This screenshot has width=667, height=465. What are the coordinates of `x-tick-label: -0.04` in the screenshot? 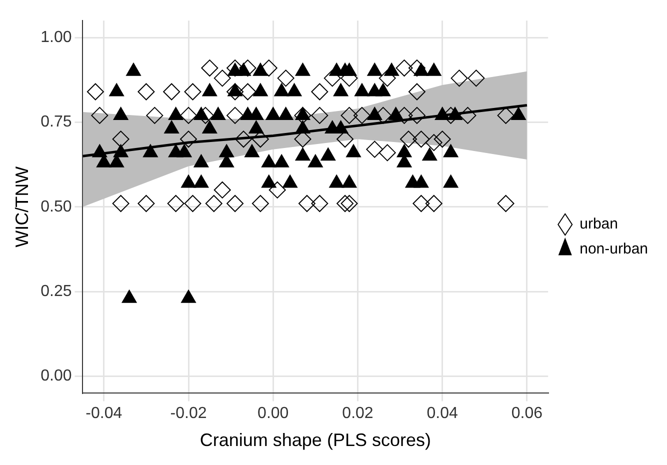 It's located at (104, 413).